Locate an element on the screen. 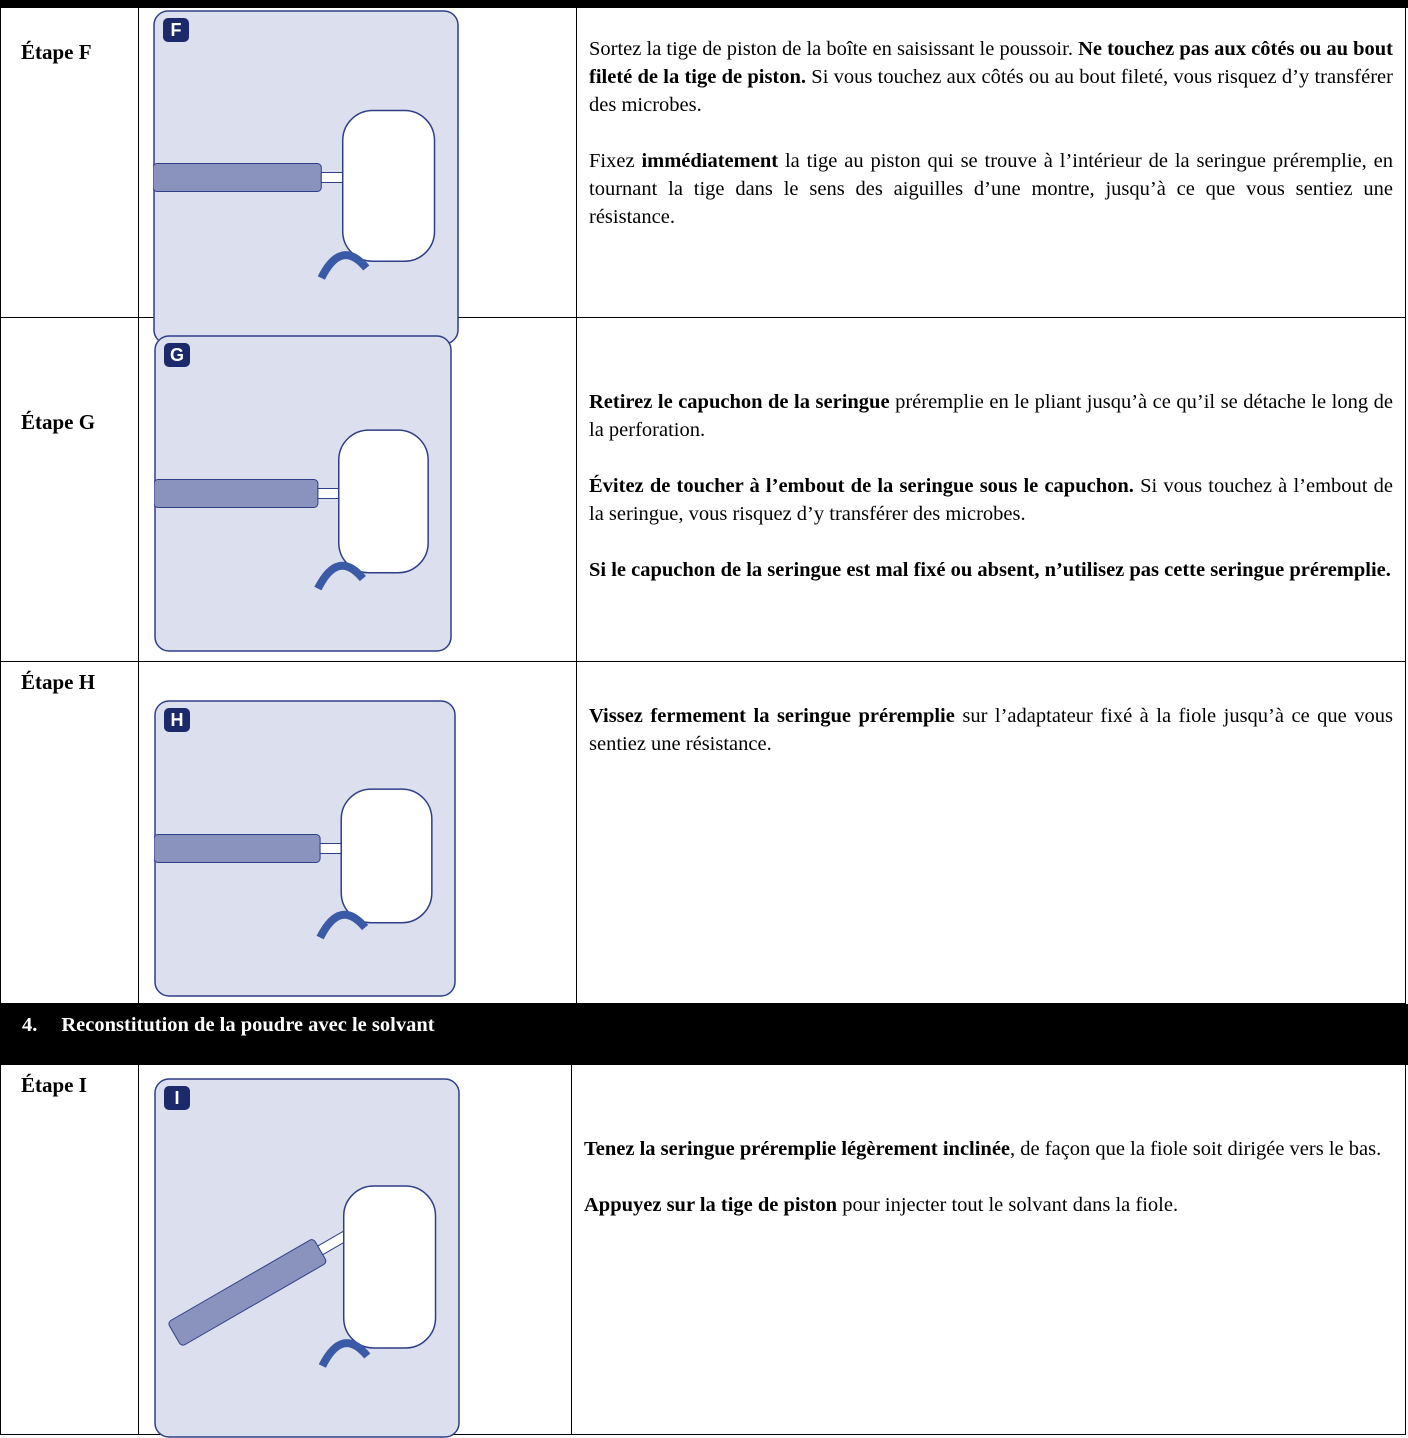  step-label: Étape F is located at coordinates (70, 162).